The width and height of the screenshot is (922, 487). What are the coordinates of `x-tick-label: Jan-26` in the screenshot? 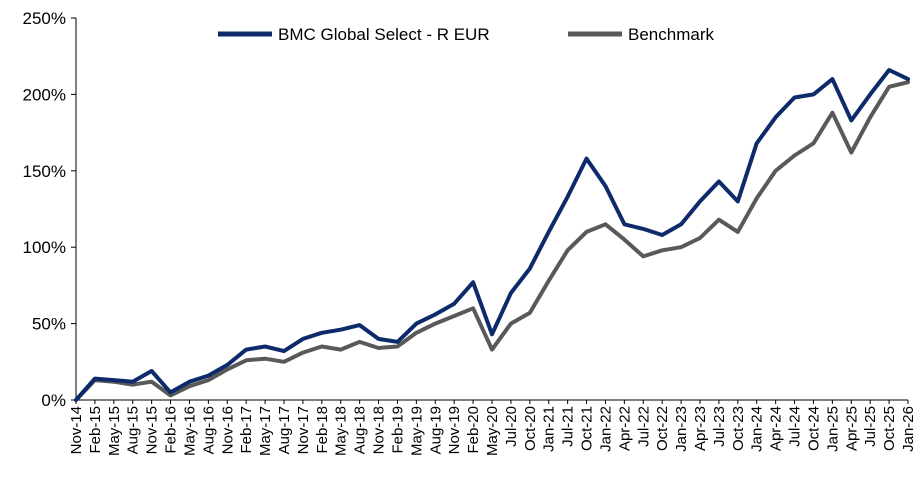 It's located at (908, 429).